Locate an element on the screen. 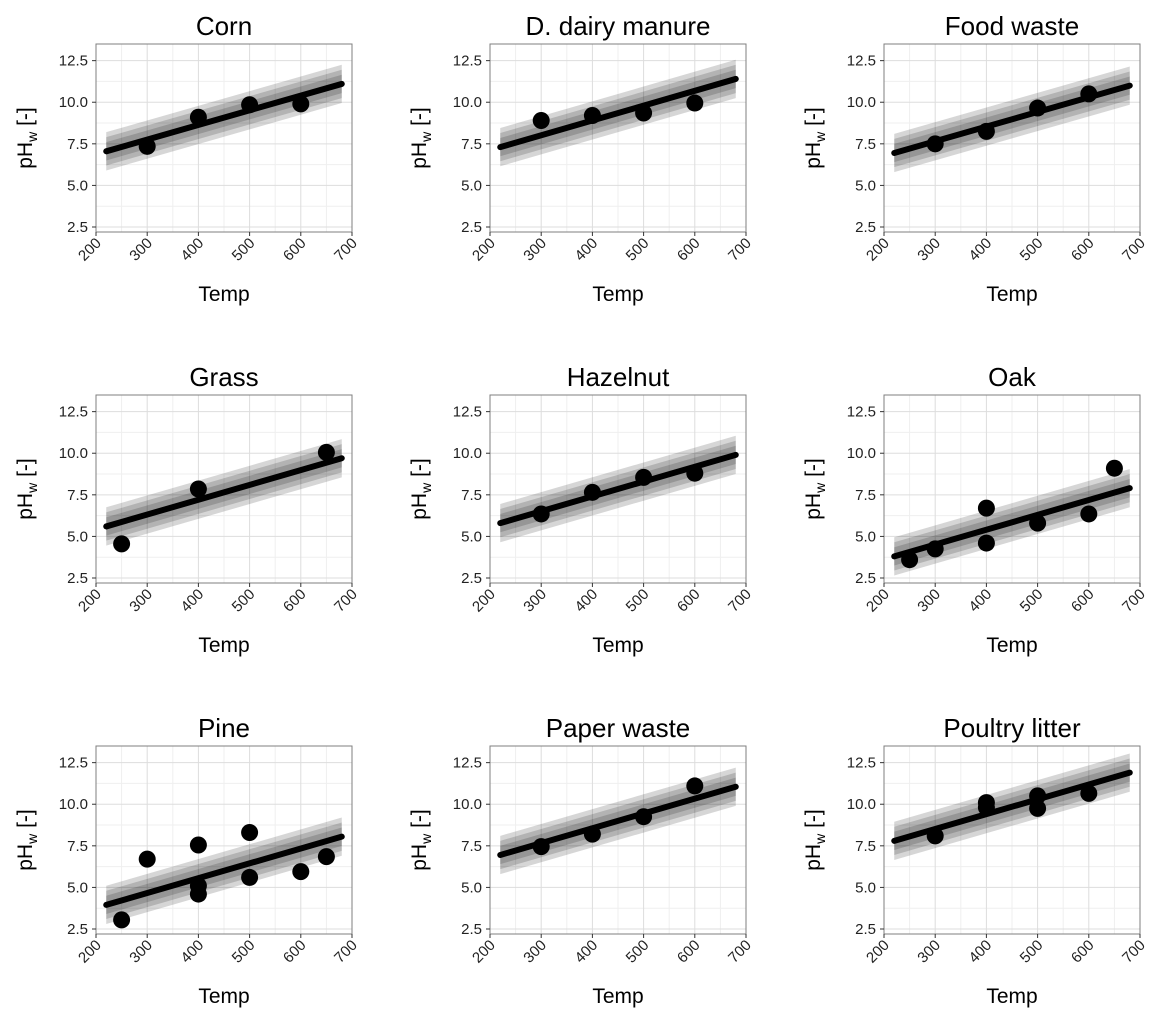 The width and height of the screenshot is (1151, 1013). panel-title: Food waste is located at coordinates (1012, 26).